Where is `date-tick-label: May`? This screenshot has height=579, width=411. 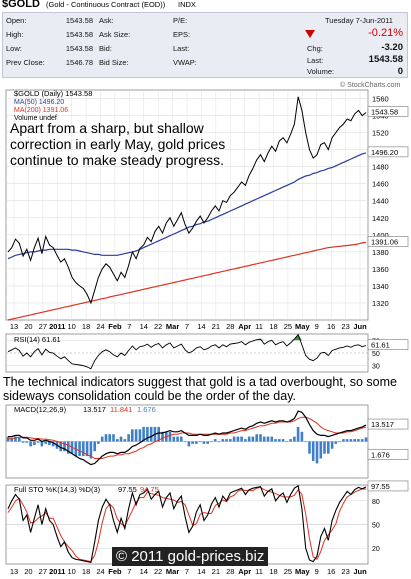 date-tick-label: May is located at coordinates (302, 326).